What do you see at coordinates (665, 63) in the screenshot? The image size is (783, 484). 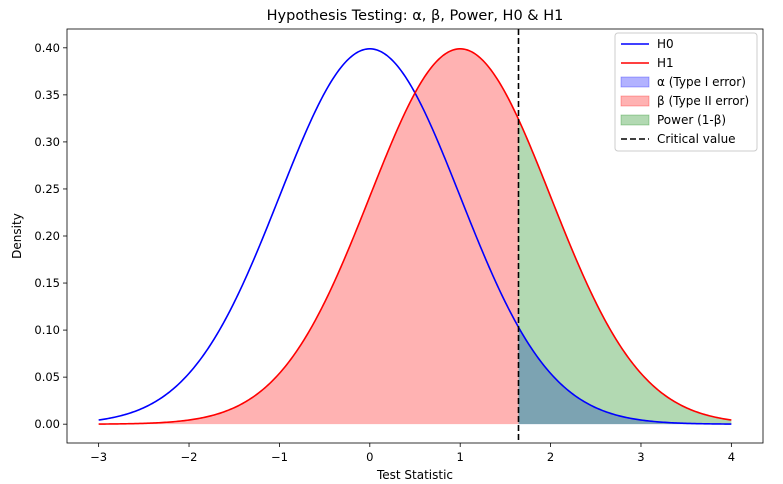 I see `legend-label: H1` at bounding box center [665, 63].